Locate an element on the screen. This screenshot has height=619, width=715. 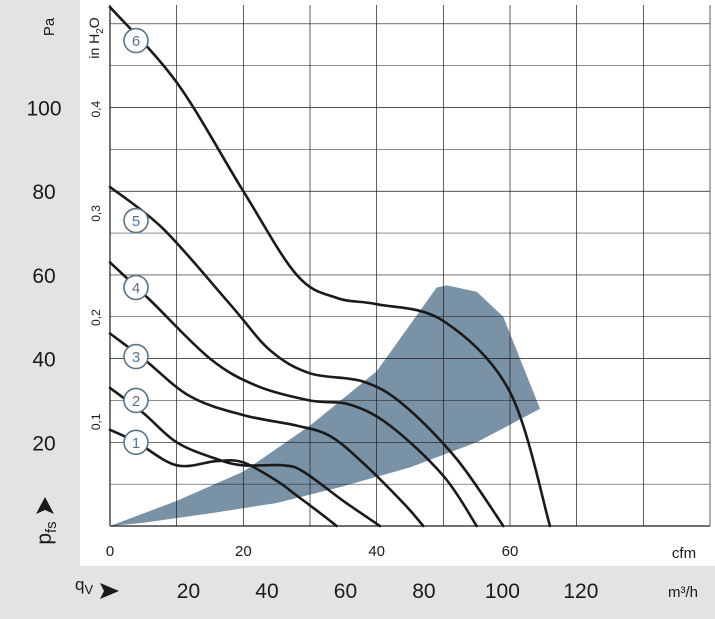
pa-tick-label: 20 is located at coordinates (43, 443).